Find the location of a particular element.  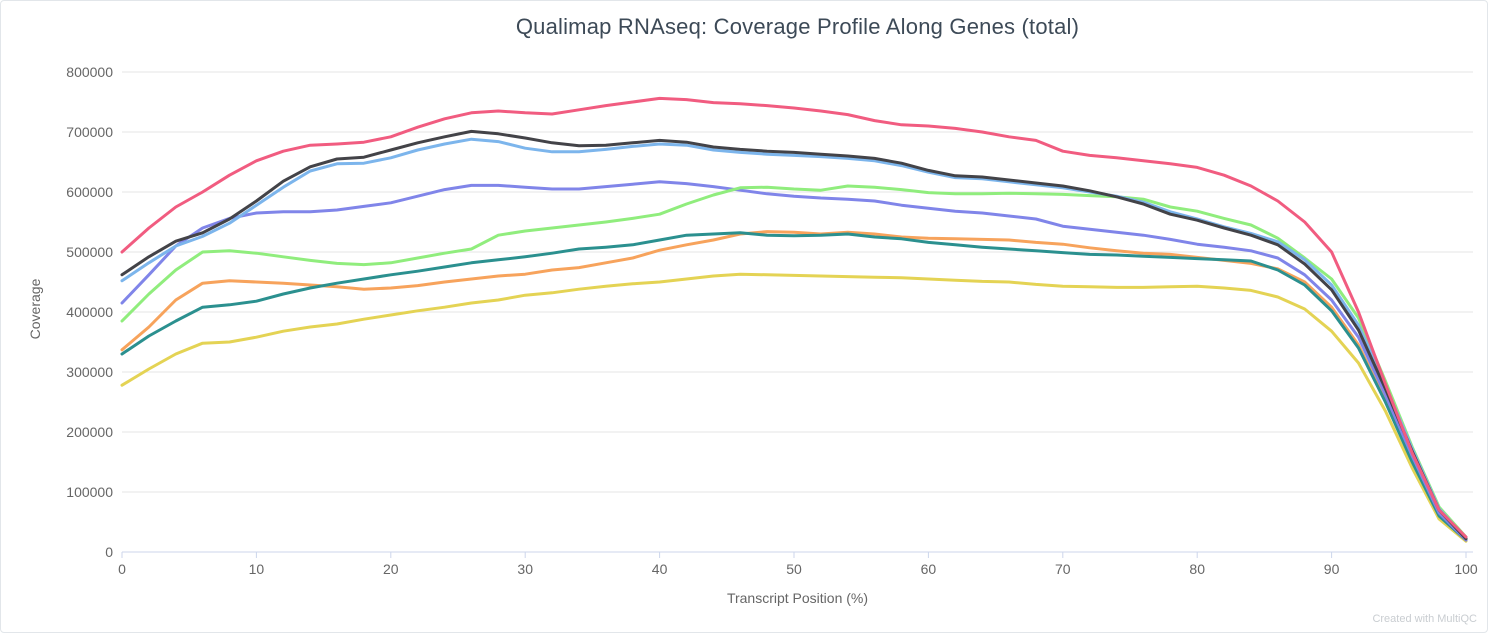

x-tick-label: 10 is located at coordinates (257, 569).